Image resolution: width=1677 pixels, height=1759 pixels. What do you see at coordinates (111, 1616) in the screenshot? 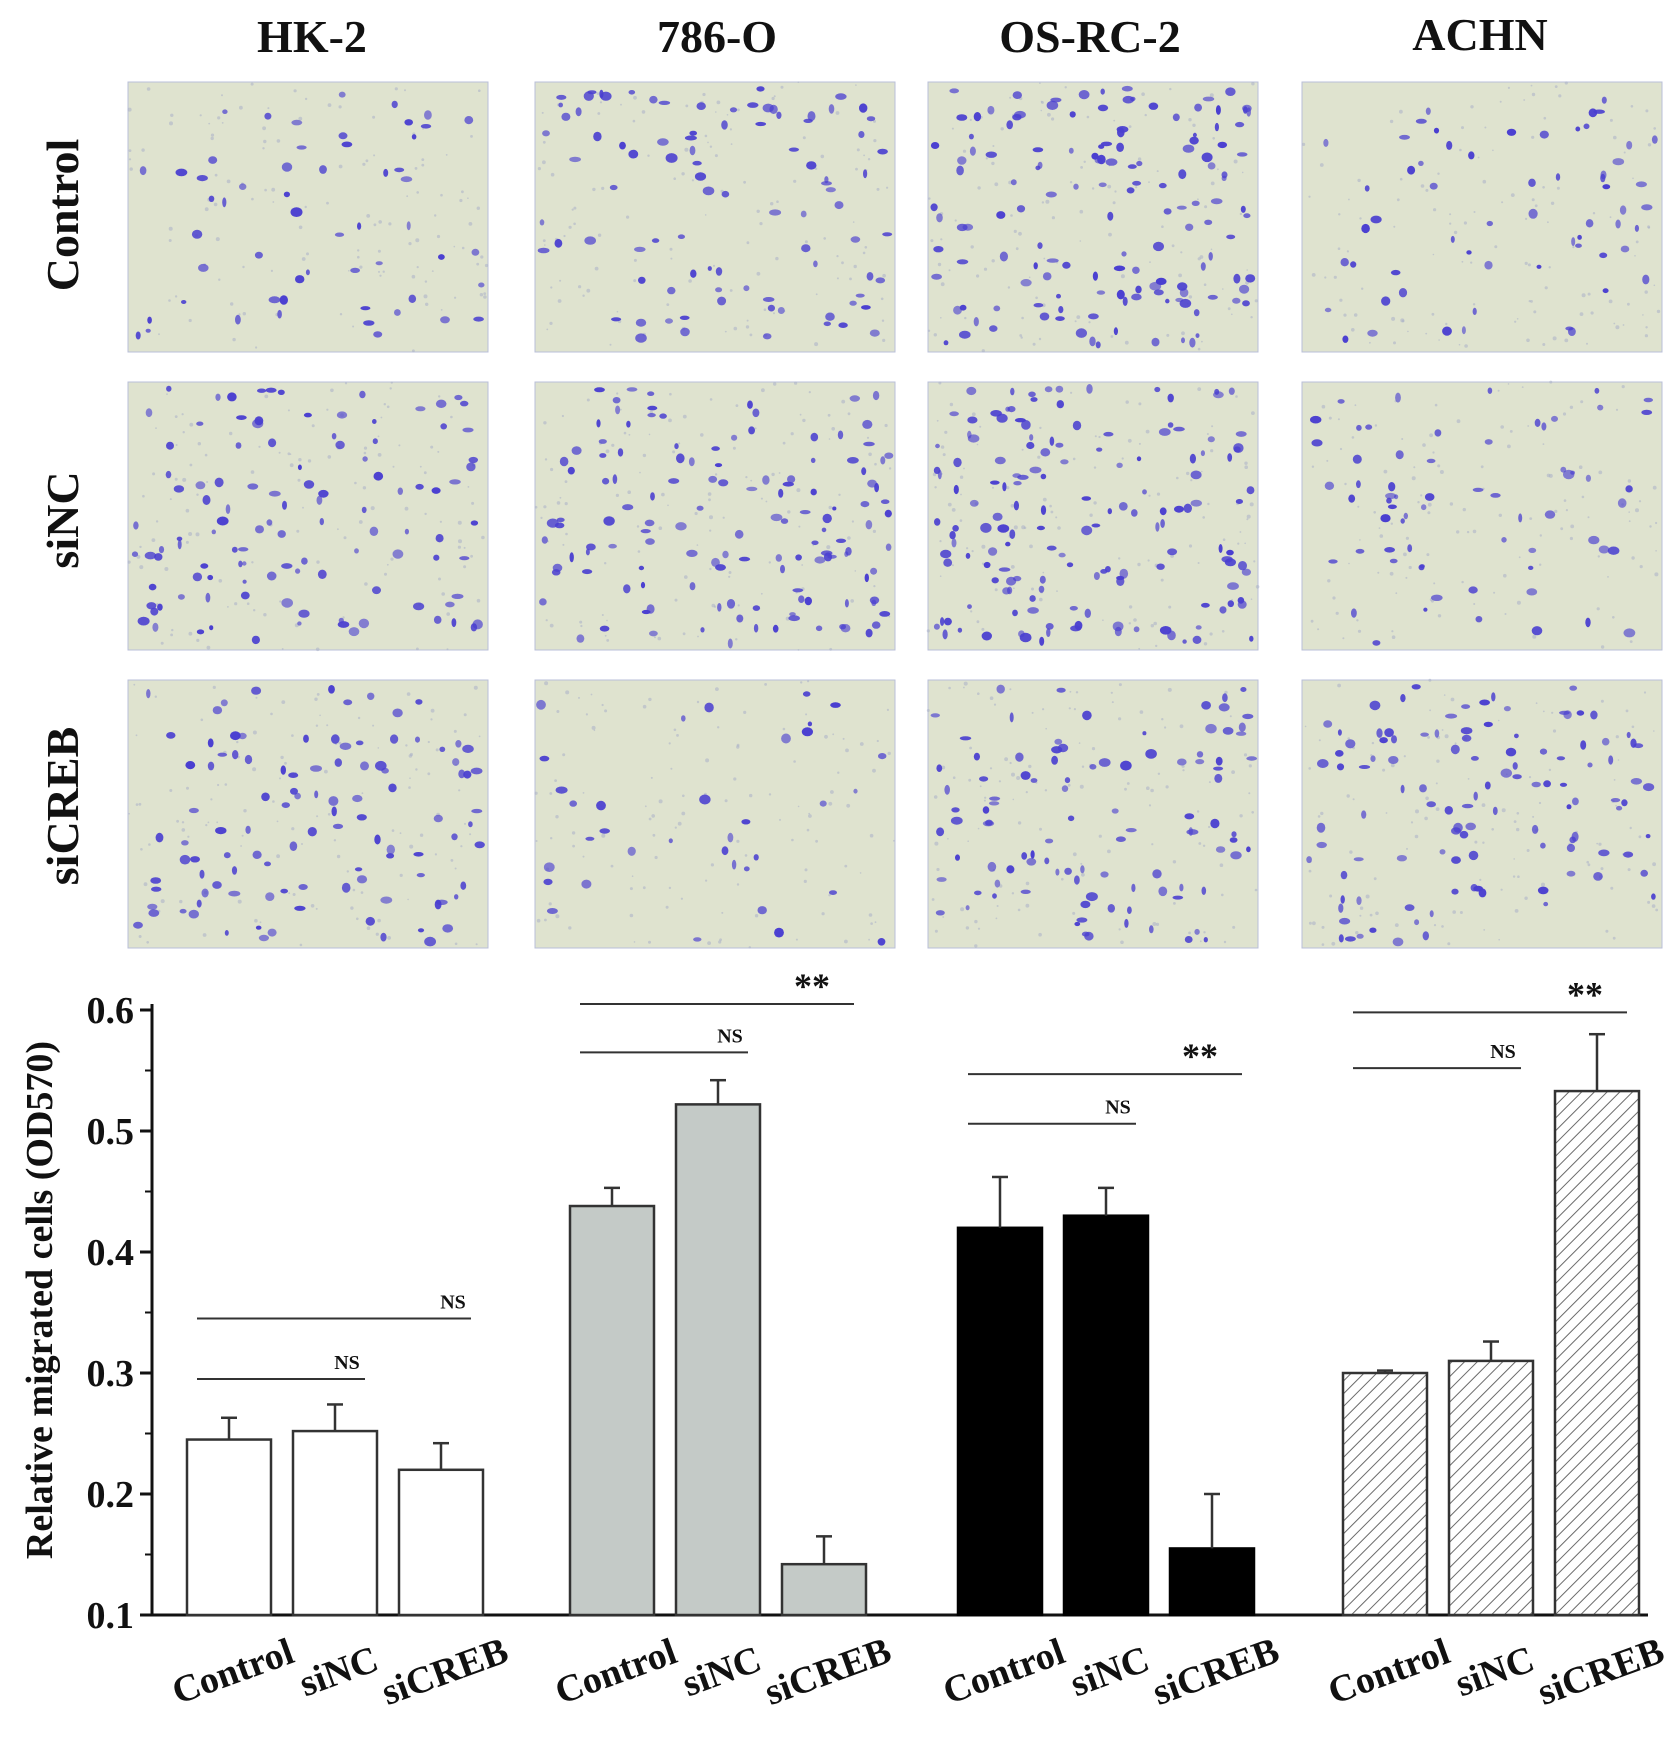
I see `y-tick-label: 0.1` at bounding box center [111, 1616].